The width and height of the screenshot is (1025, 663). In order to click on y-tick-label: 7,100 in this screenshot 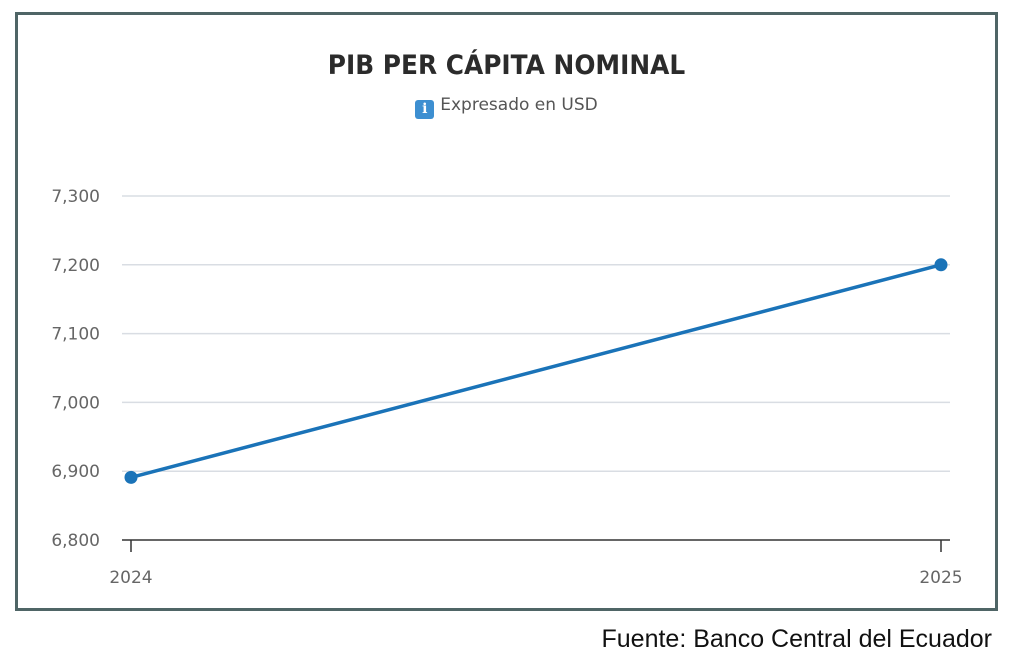, I will do `click(75, 335)`.